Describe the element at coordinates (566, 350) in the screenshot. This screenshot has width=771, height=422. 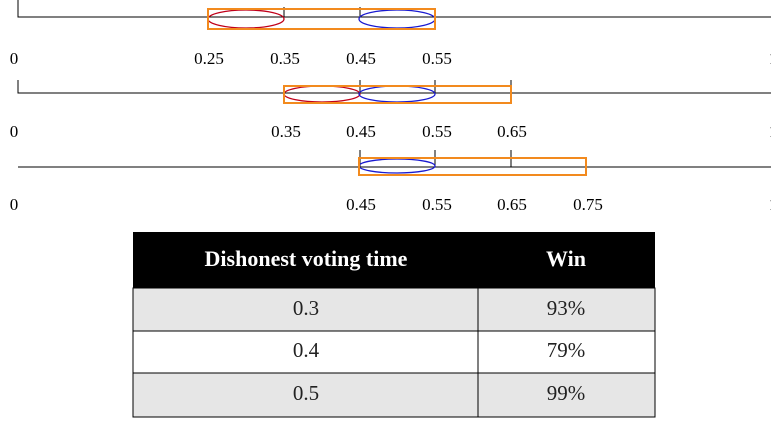
I see `cell: 79%` at that location.